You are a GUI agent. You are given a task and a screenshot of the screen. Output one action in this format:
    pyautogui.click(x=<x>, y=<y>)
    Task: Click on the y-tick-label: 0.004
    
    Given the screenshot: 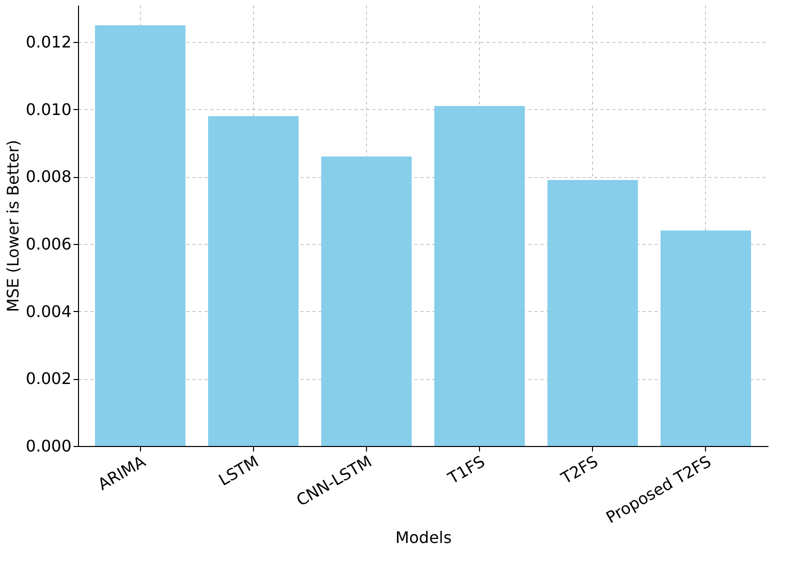 What is the action you would take?
    pyautogui.click(x=49, y=311)
    